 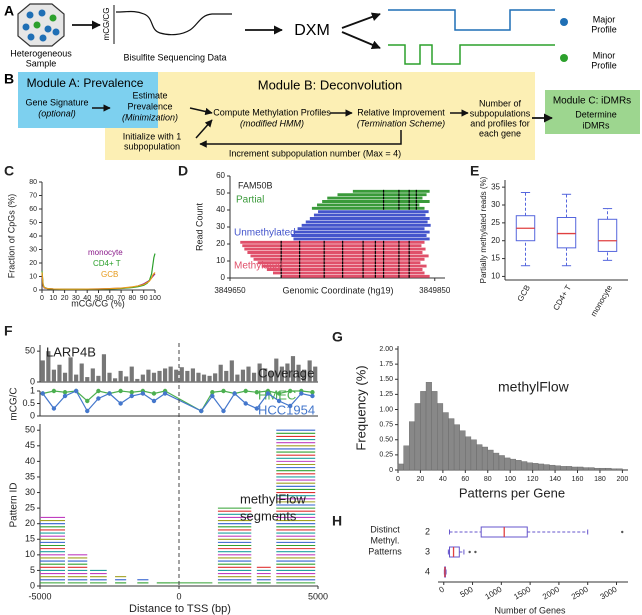 What do you see at coordinates (493, 592) in the screenshot?
I see `x-tick-label: 1000` at bounding box center [493, 592].